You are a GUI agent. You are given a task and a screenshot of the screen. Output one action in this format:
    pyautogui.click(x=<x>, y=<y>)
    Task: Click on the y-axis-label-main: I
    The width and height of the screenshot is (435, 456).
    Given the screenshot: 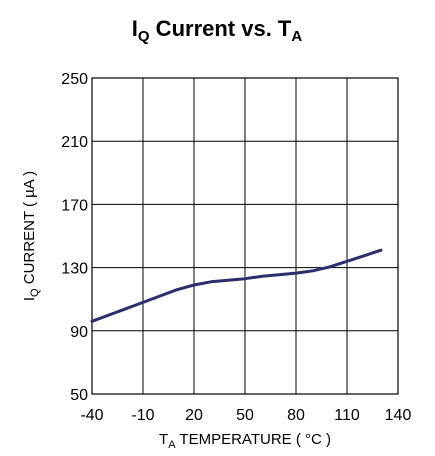 What is the action you would take?
    pyautogui.click(x=29, y=299)
    